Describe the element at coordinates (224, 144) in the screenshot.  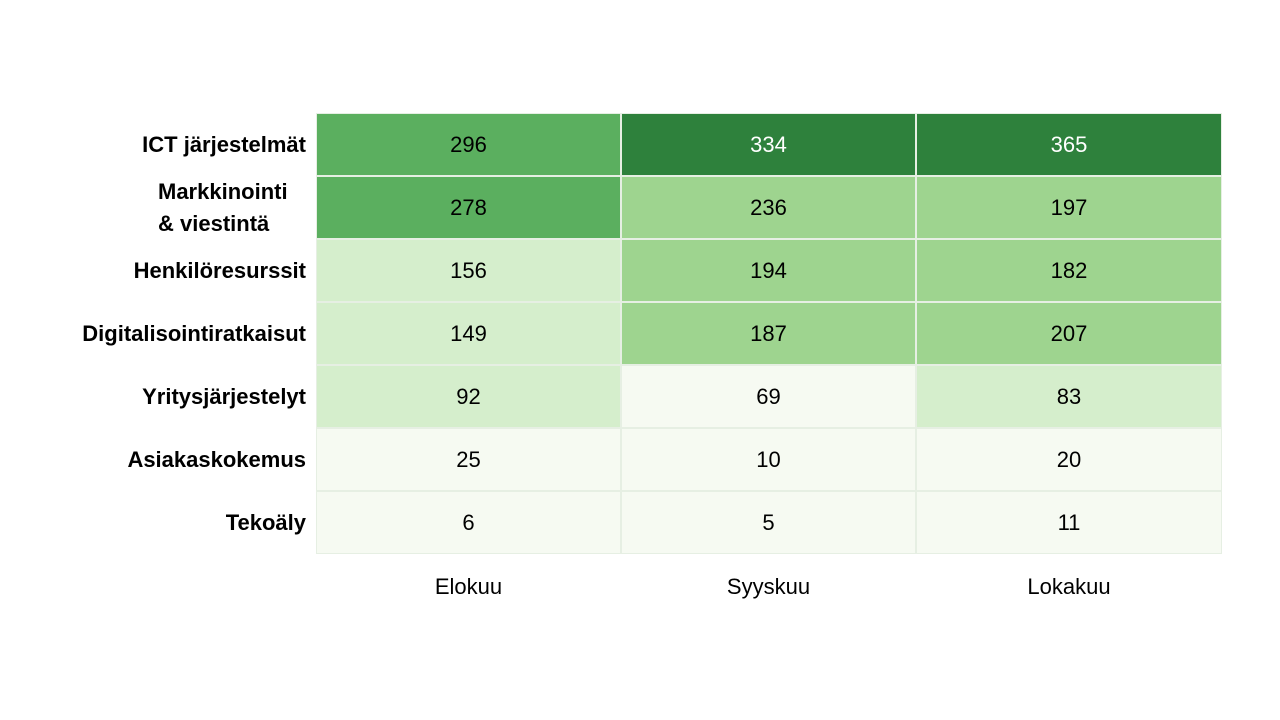
I see `row-label-line: ICT järjestelmät` at that location.